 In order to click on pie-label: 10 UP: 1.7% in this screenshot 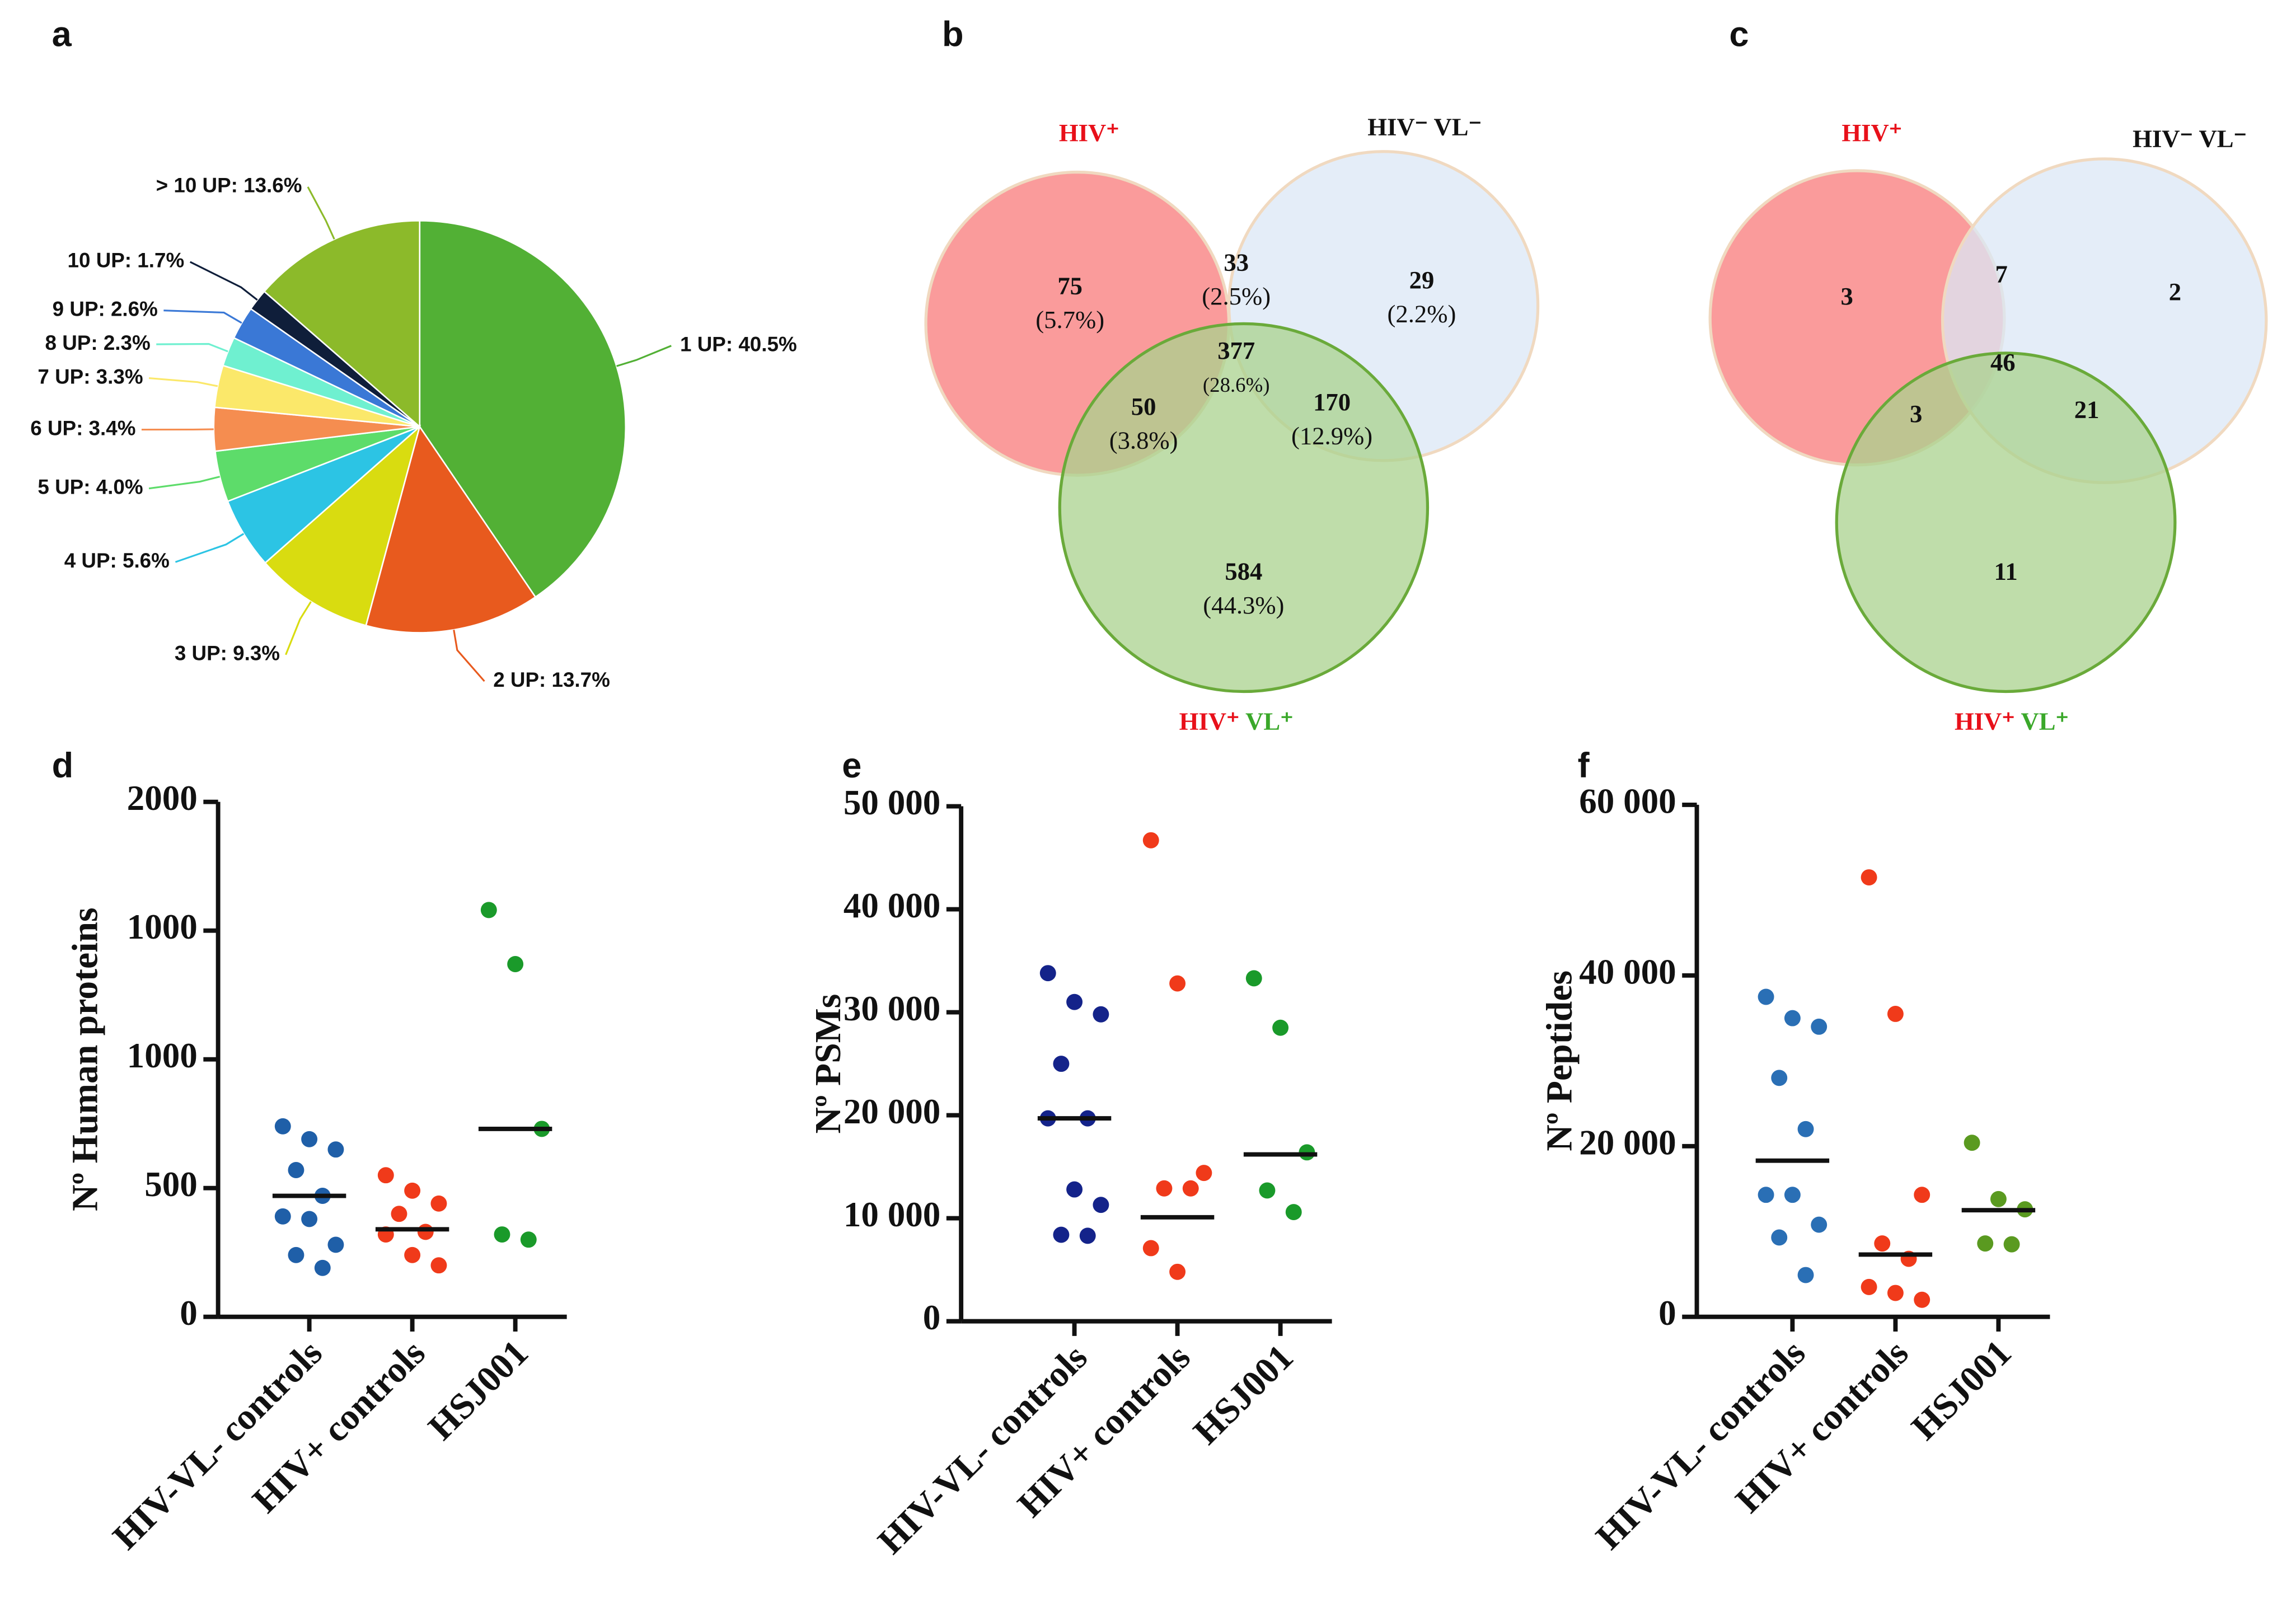, I will do `click(126, 260)`.